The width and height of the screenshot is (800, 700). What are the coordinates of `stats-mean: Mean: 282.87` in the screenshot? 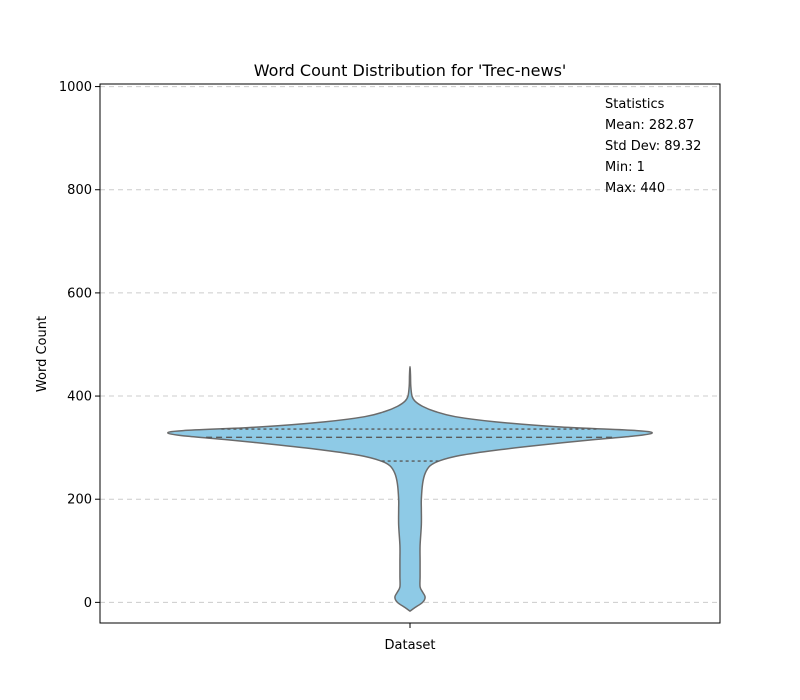 It's located at (649, 125).